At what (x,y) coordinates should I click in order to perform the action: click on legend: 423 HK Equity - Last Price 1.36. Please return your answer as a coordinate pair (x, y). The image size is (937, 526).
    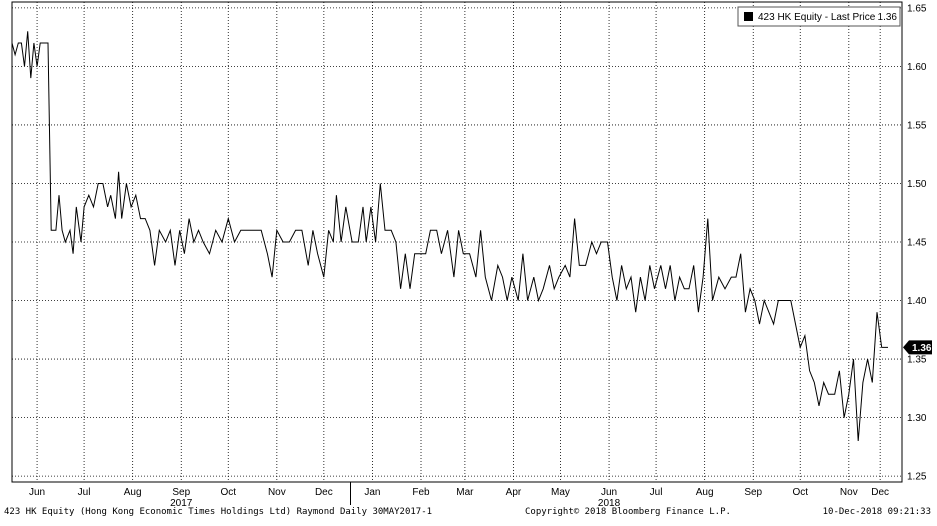
    Looking at the image, I should click on (819, 16).